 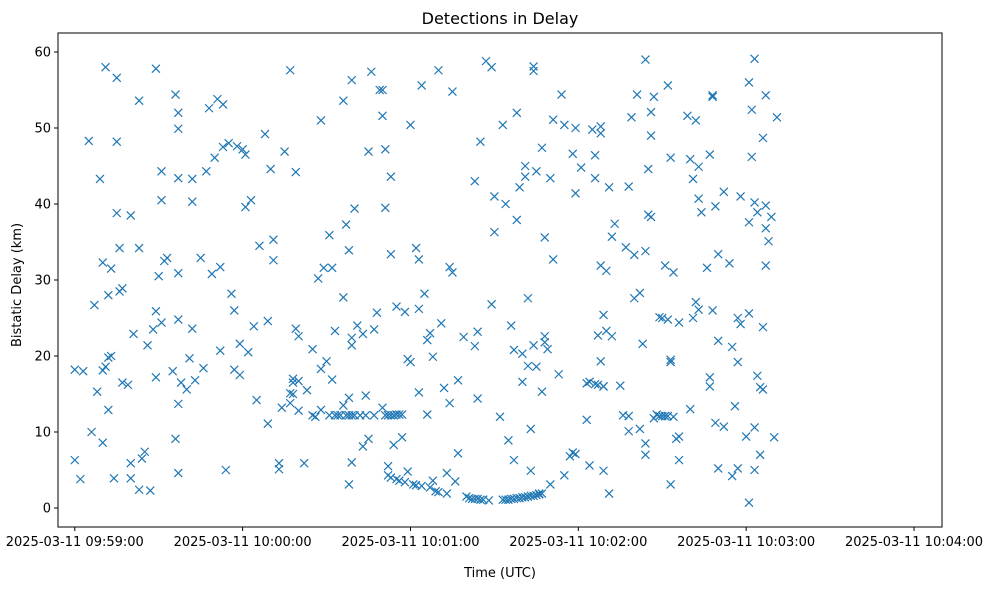 I want to click on x-tick-label: 2025-03-11 10:02:00, so click(x=578, y=542).